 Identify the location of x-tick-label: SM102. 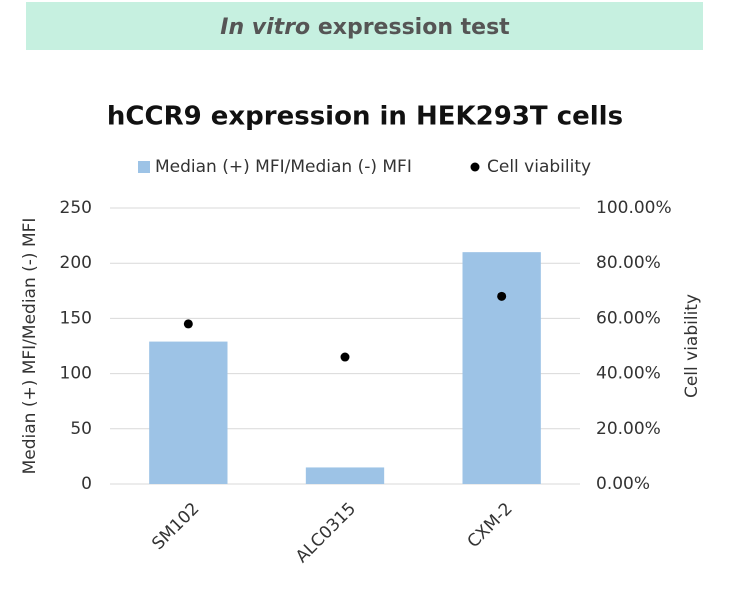
(175, 526).